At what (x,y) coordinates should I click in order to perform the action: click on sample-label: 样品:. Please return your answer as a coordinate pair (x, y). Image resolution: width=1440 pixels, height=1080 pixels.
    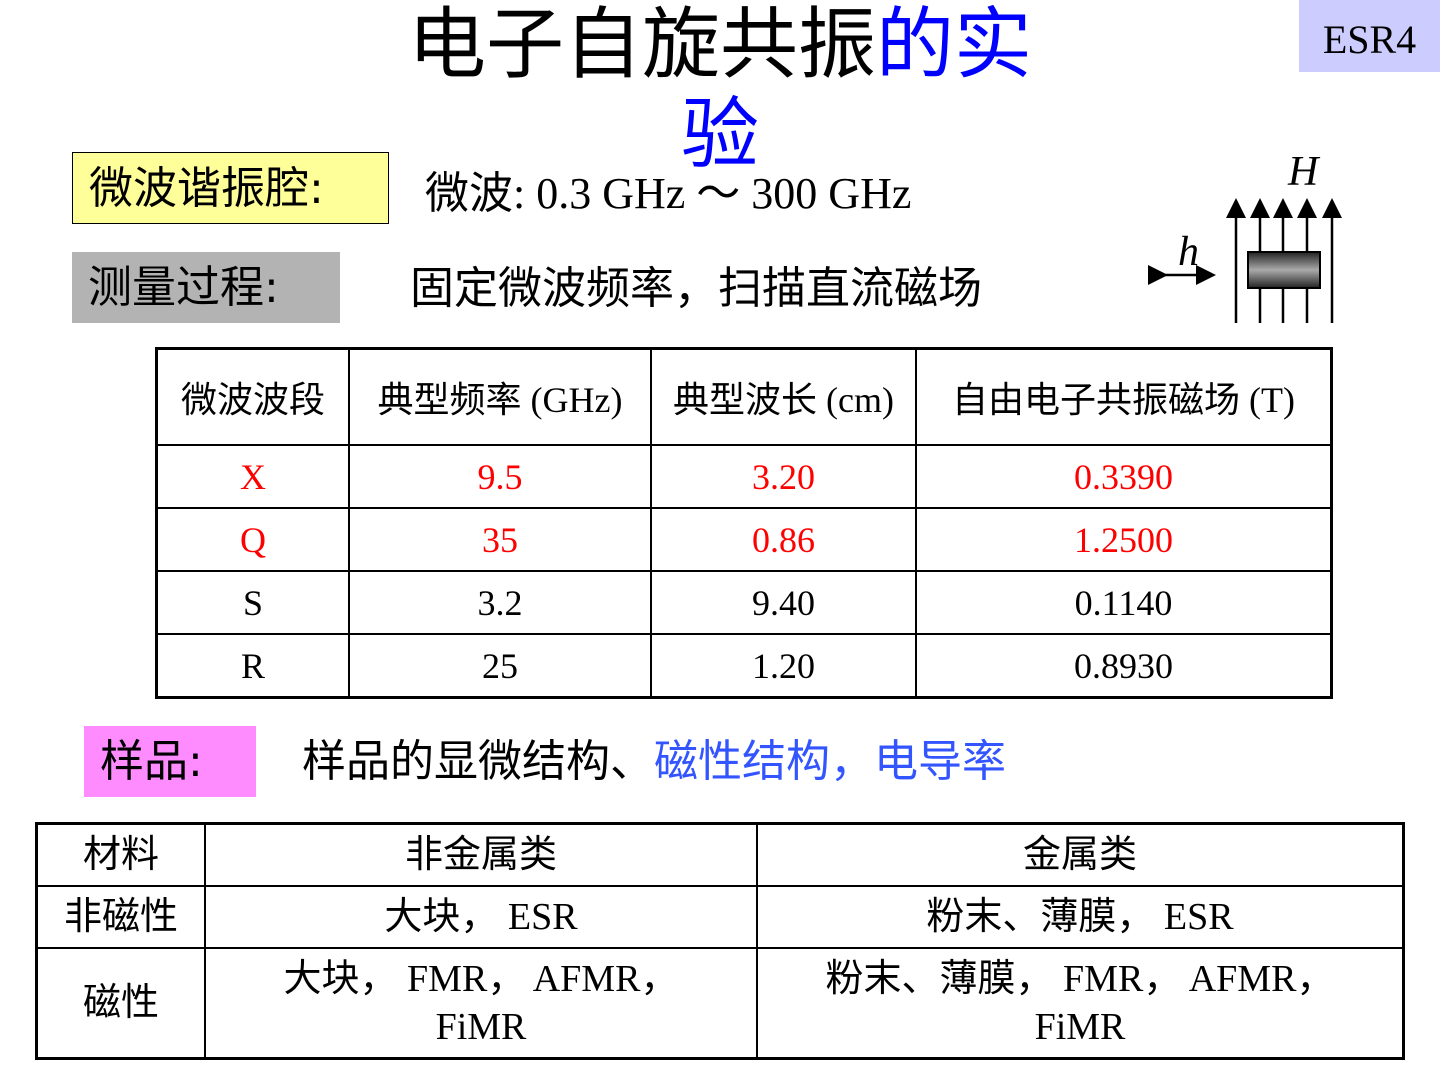
    Looking at the image, I should click on (170, 761).